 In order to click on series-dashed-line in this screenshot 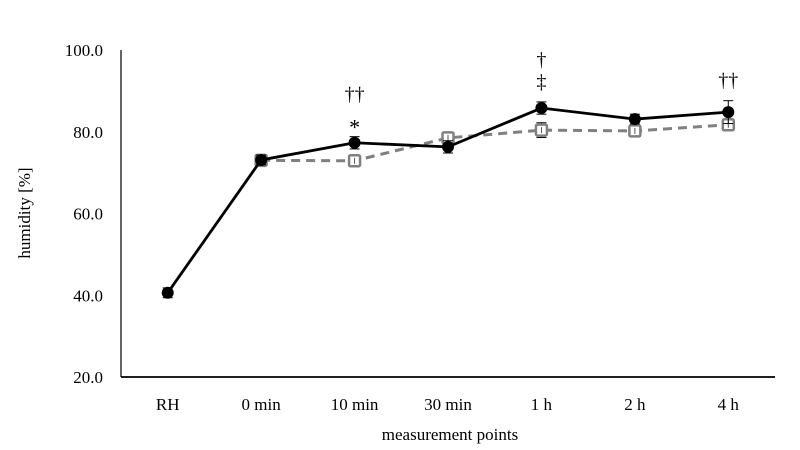, I will do `click(495, 143)`.